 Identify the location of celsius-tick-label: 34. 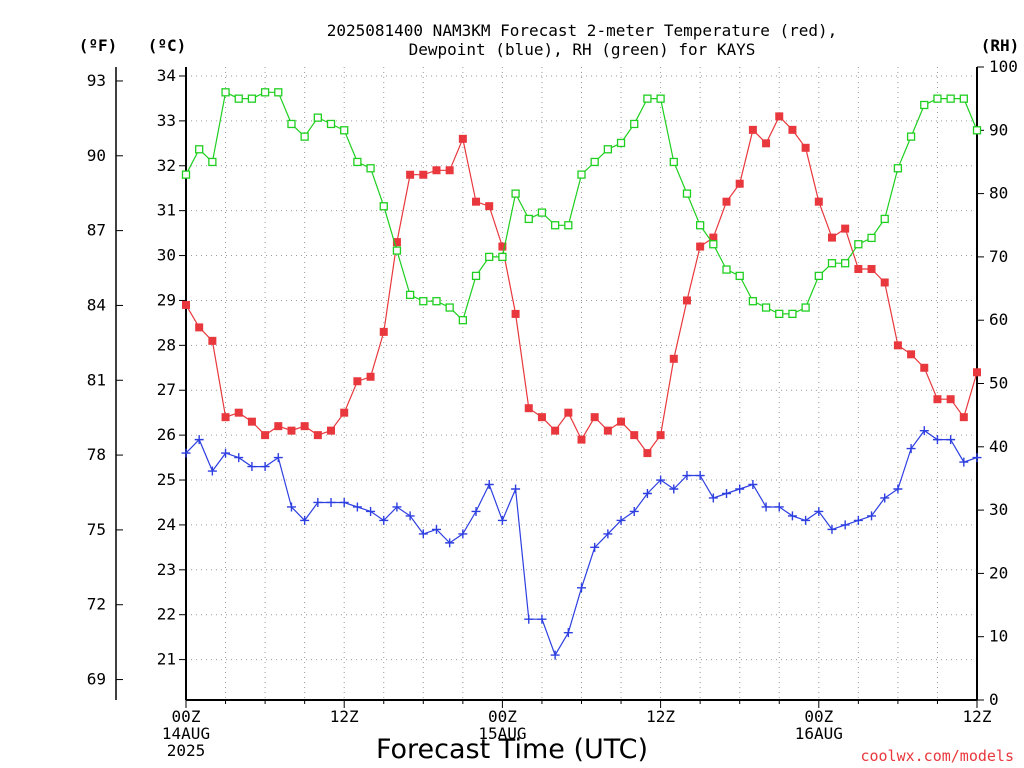
(166, 75).